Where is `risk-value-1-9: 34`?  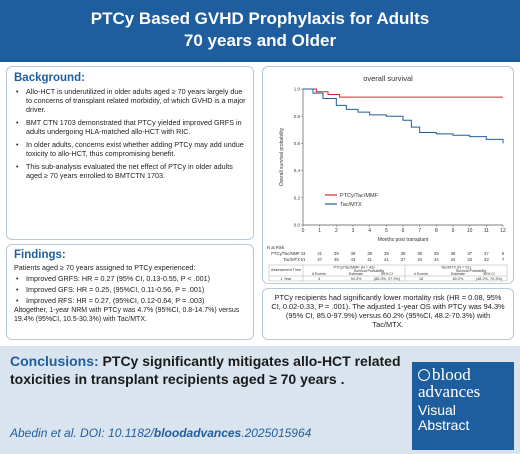 risk-value-1-9: 34 is located at coordinates (453, 259).